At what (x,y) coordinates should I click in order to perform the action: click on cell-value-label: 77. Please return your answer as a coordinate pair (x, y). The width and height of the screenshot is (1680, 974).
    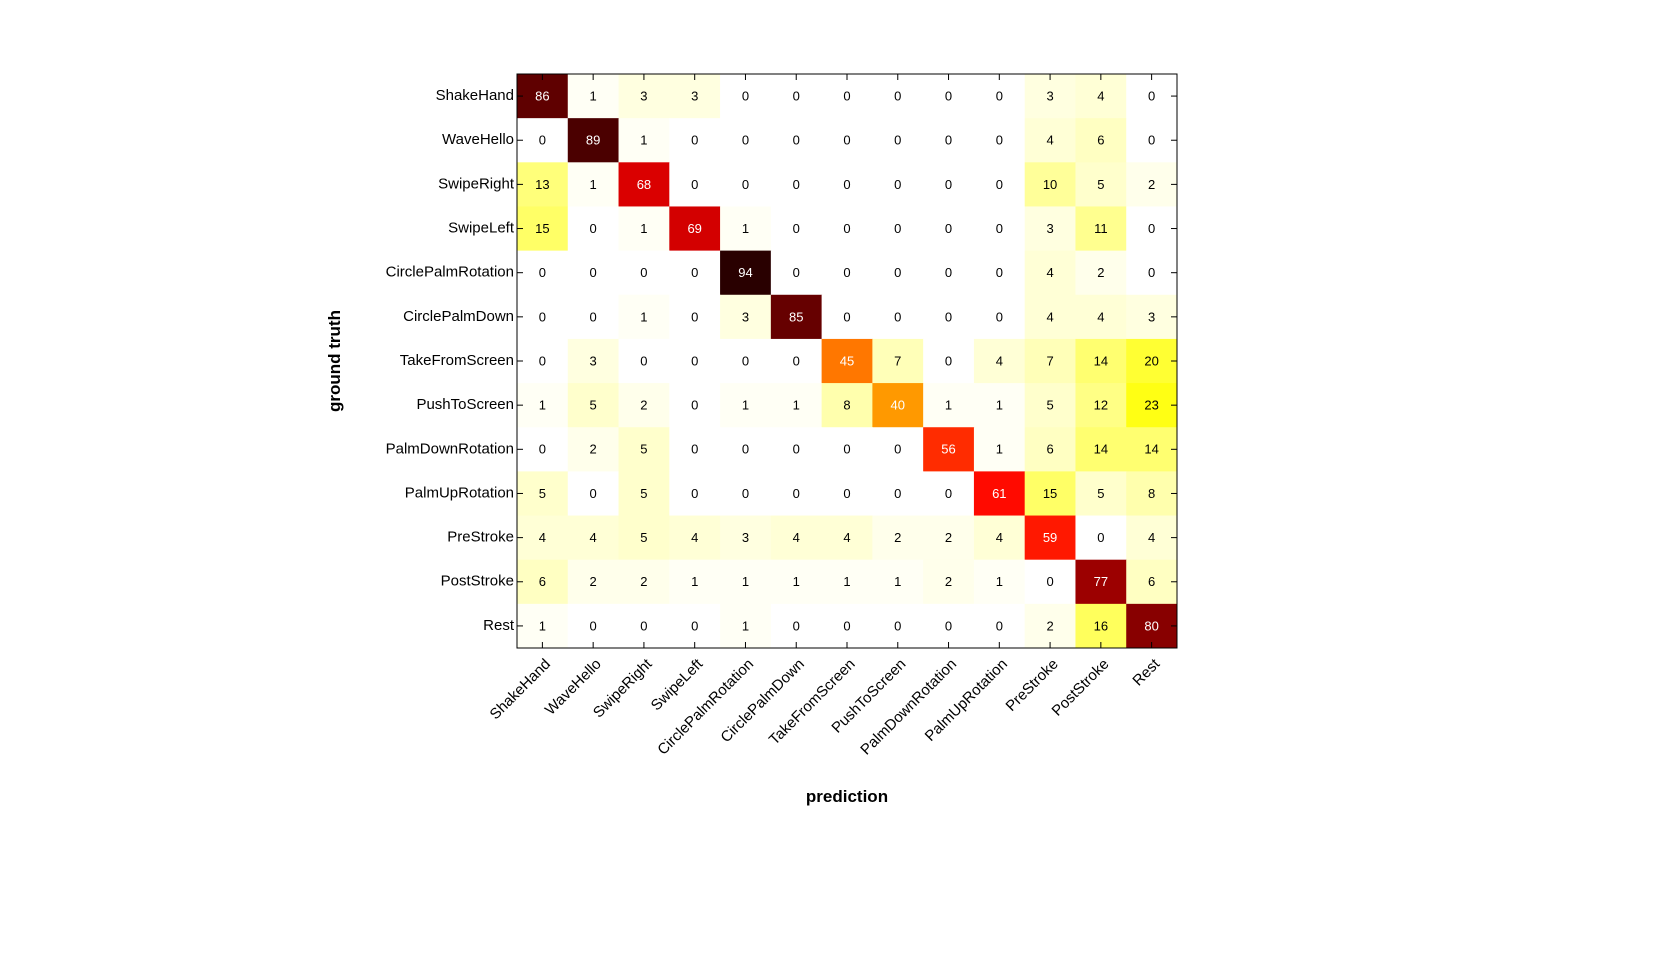
    Looking at the image, I should click on (1101, 581).